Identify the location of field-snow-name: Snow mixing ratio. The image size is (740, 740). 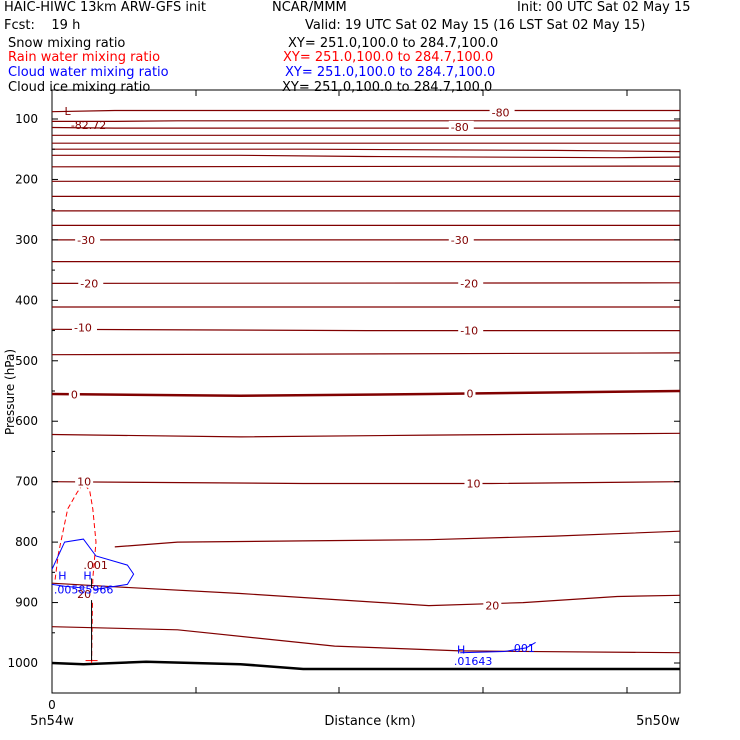
(67, 43).